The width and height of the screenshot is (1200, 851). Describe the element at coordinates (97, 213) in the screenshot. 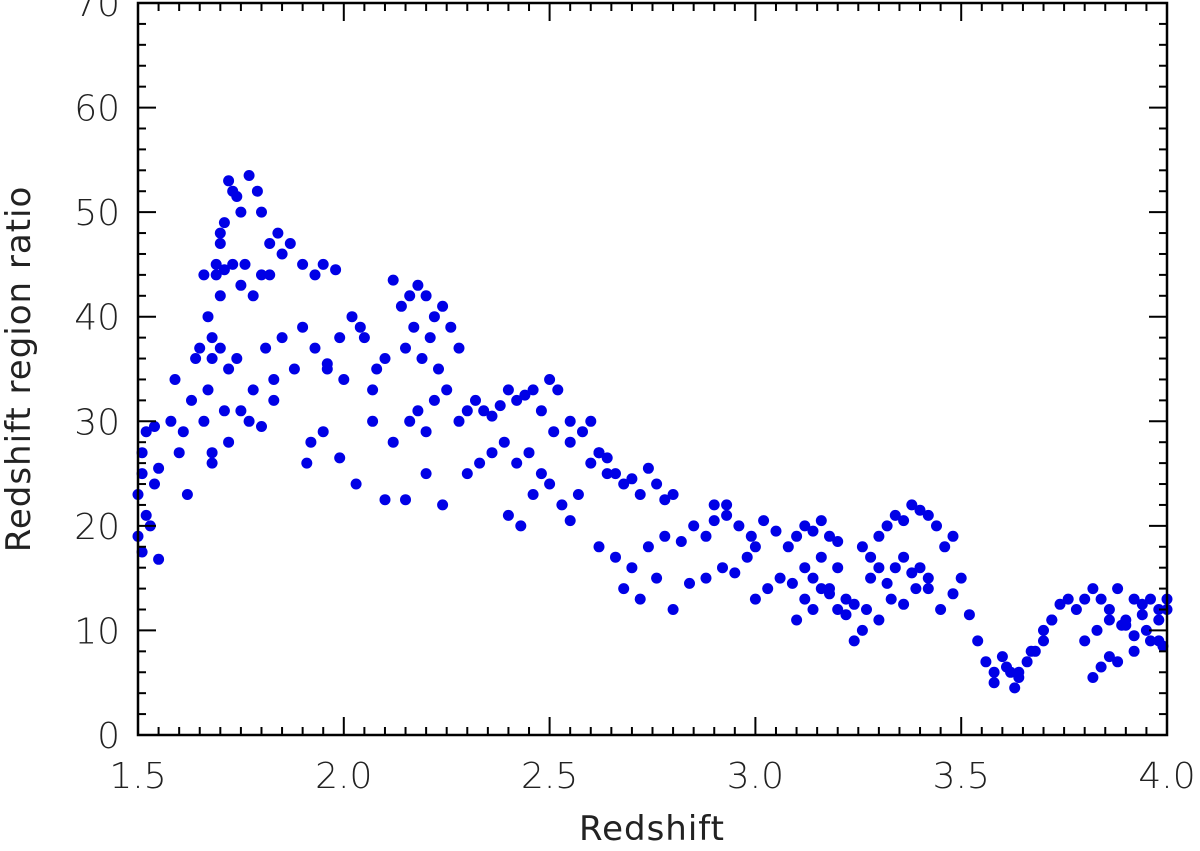

I see `y-tick-label: 50` at that location.